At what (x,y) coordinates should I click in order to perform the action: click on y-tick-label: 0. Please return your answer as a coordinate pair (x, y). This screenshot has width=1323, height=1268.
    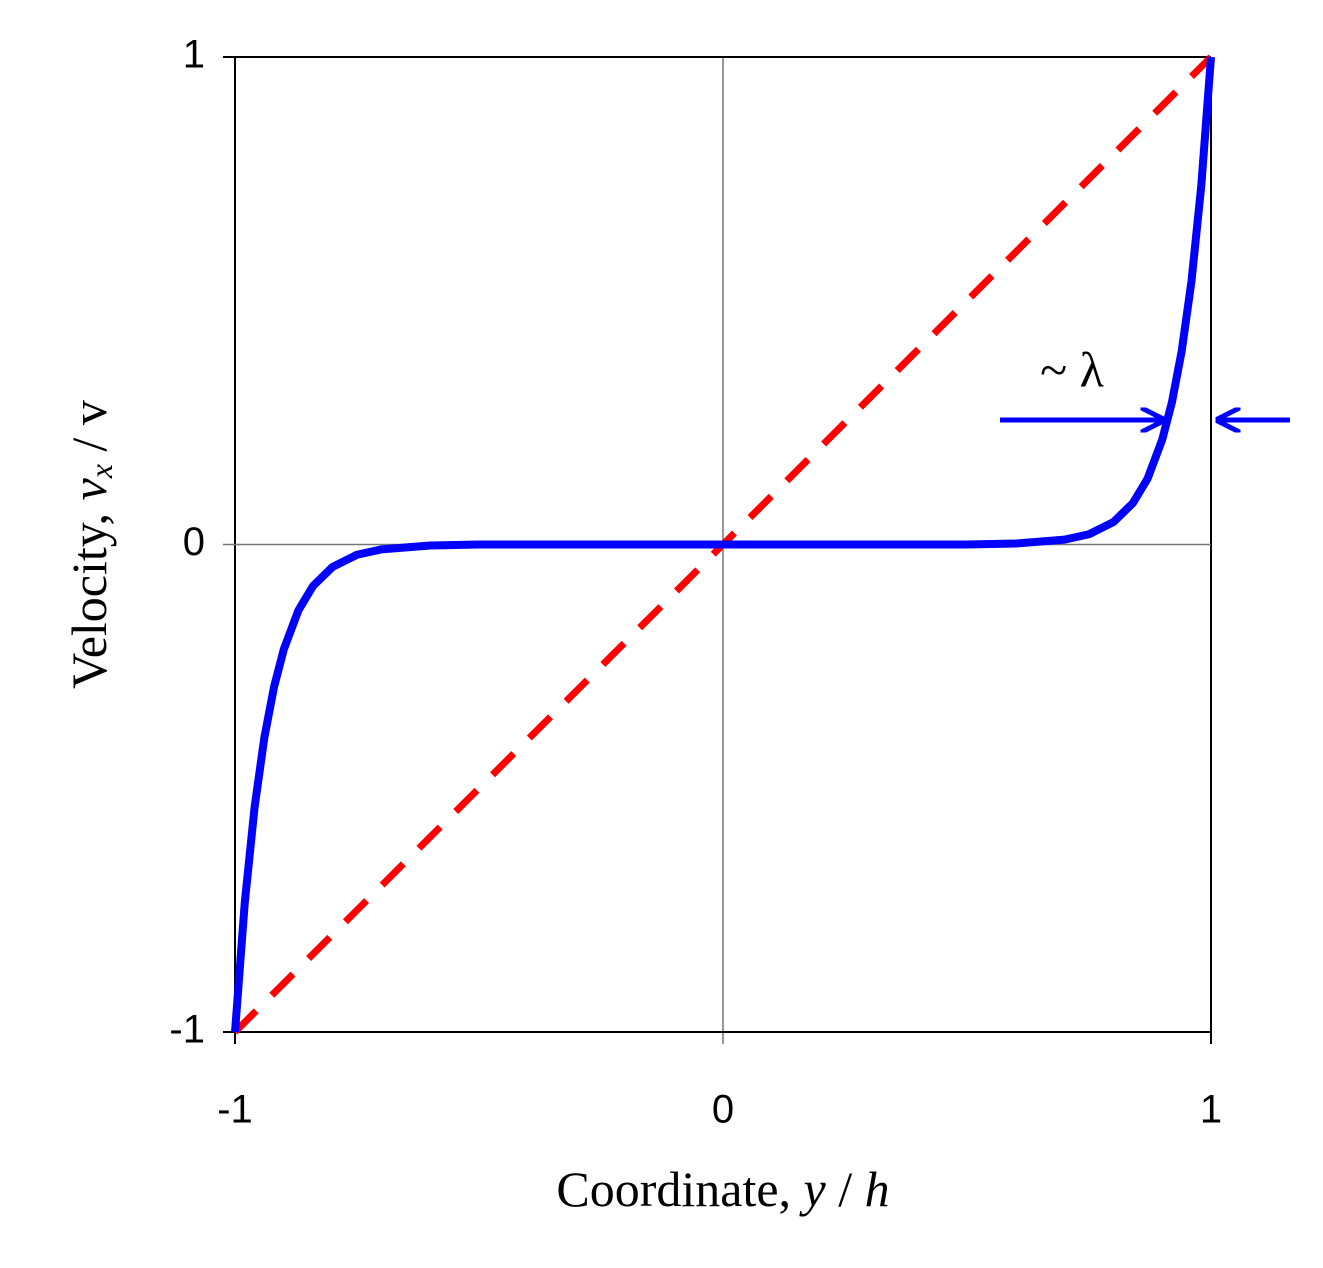
    Looking at the image, I should click on (194, 542).